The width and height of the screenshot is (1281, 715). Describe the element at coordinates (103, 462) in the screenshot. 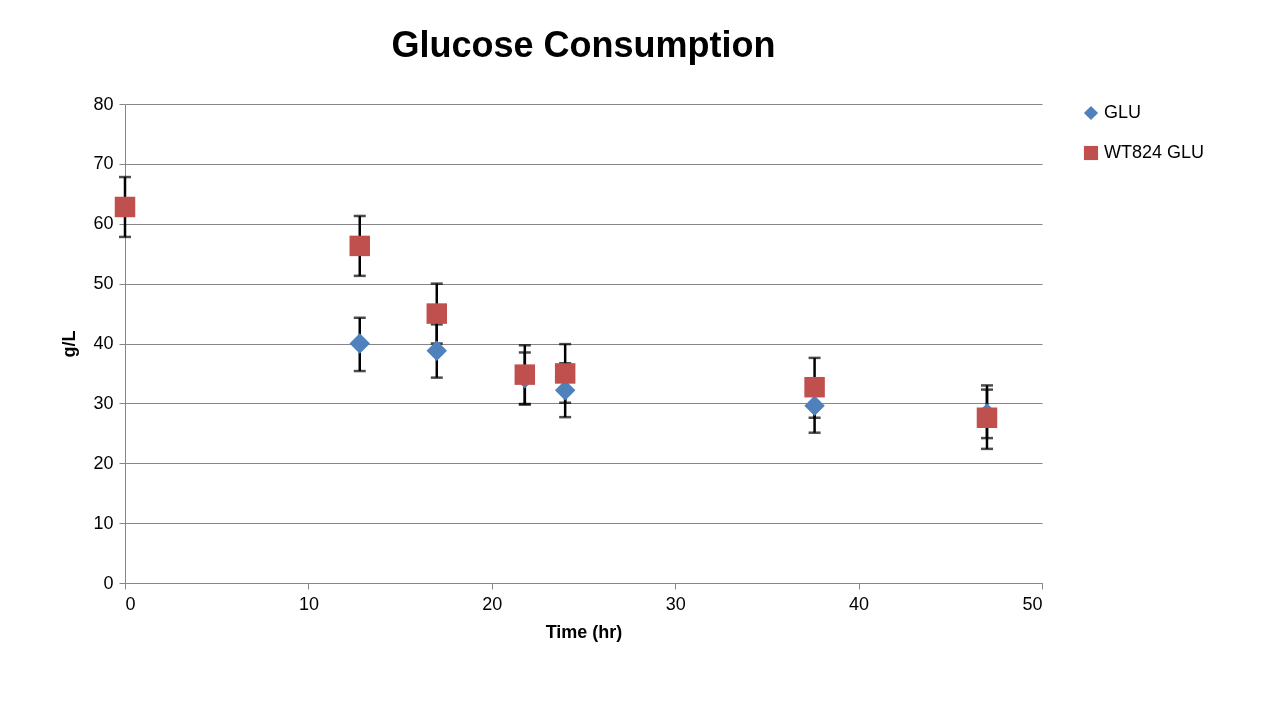

I see `y-tick-label: 20` at that location.